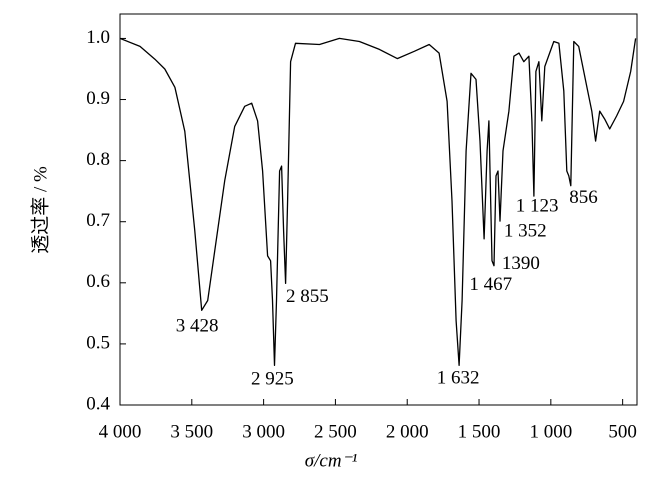  I want to click on x-tick-label: 2 500, so click(335, 431).